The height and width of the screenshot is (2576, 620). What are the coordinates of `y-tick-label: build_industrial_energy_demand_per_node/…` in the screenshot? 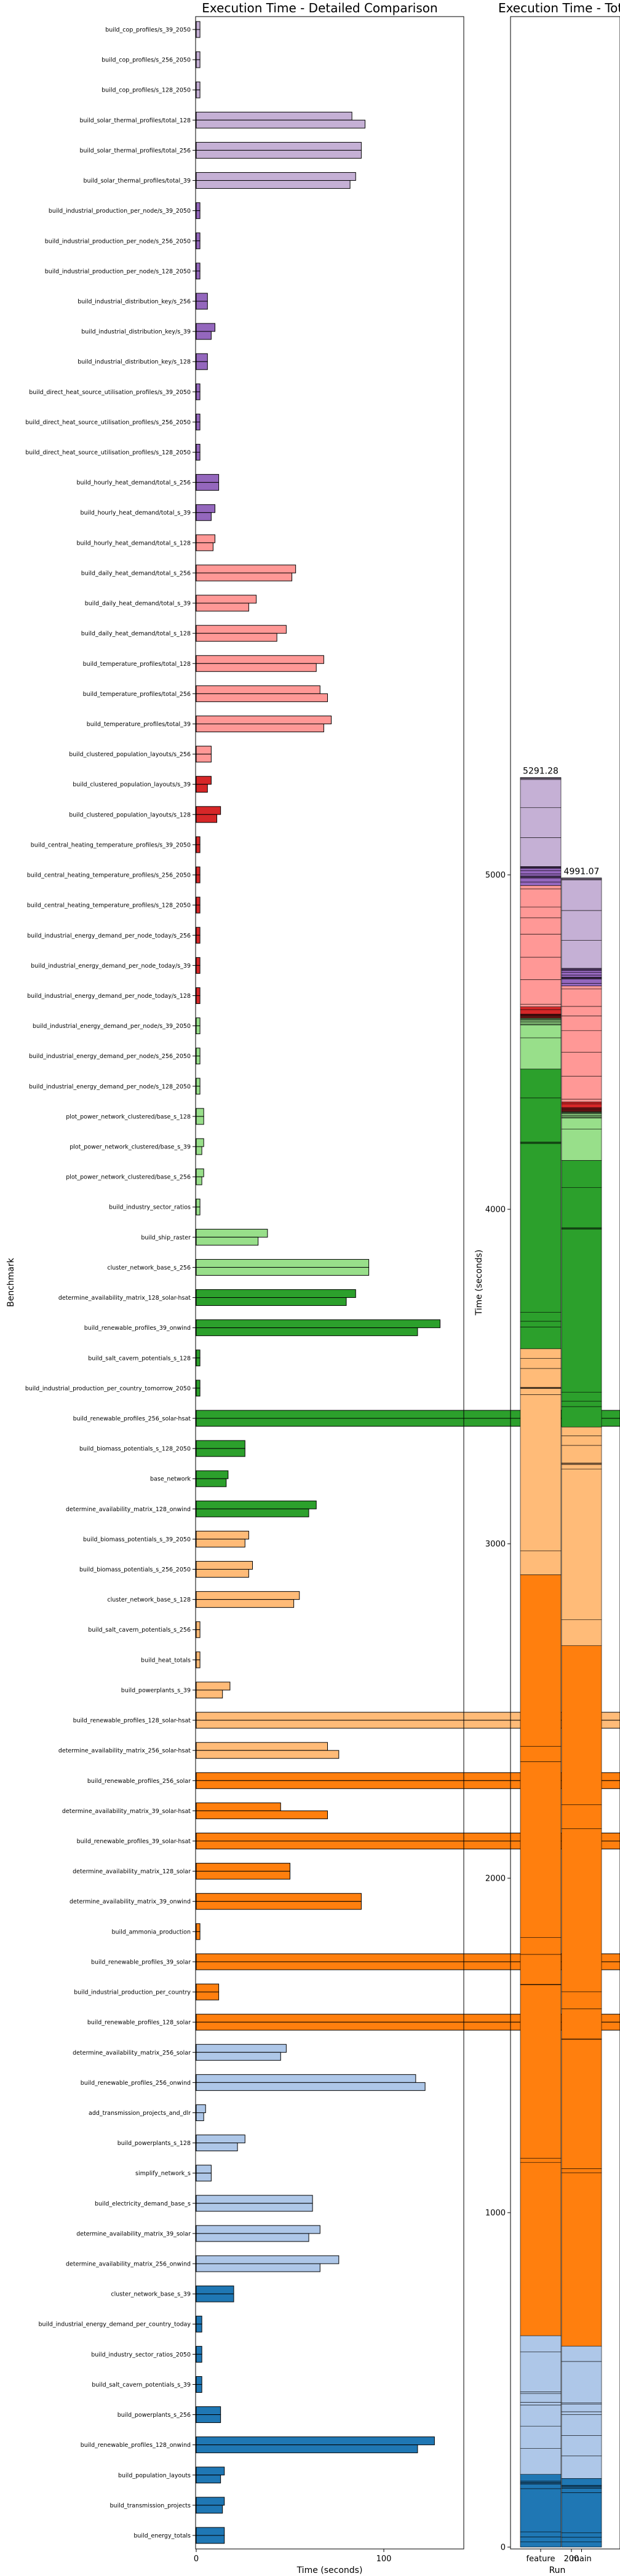 It's located at (110, 1056).